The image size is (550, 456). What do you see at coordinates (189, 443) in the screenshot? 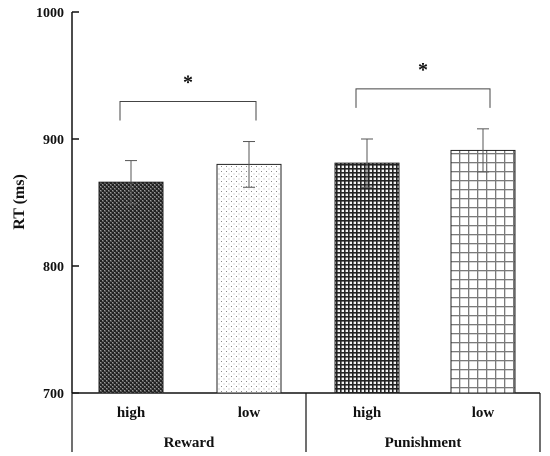
I see `group-label: Reward` at bounding box center [189, 443].